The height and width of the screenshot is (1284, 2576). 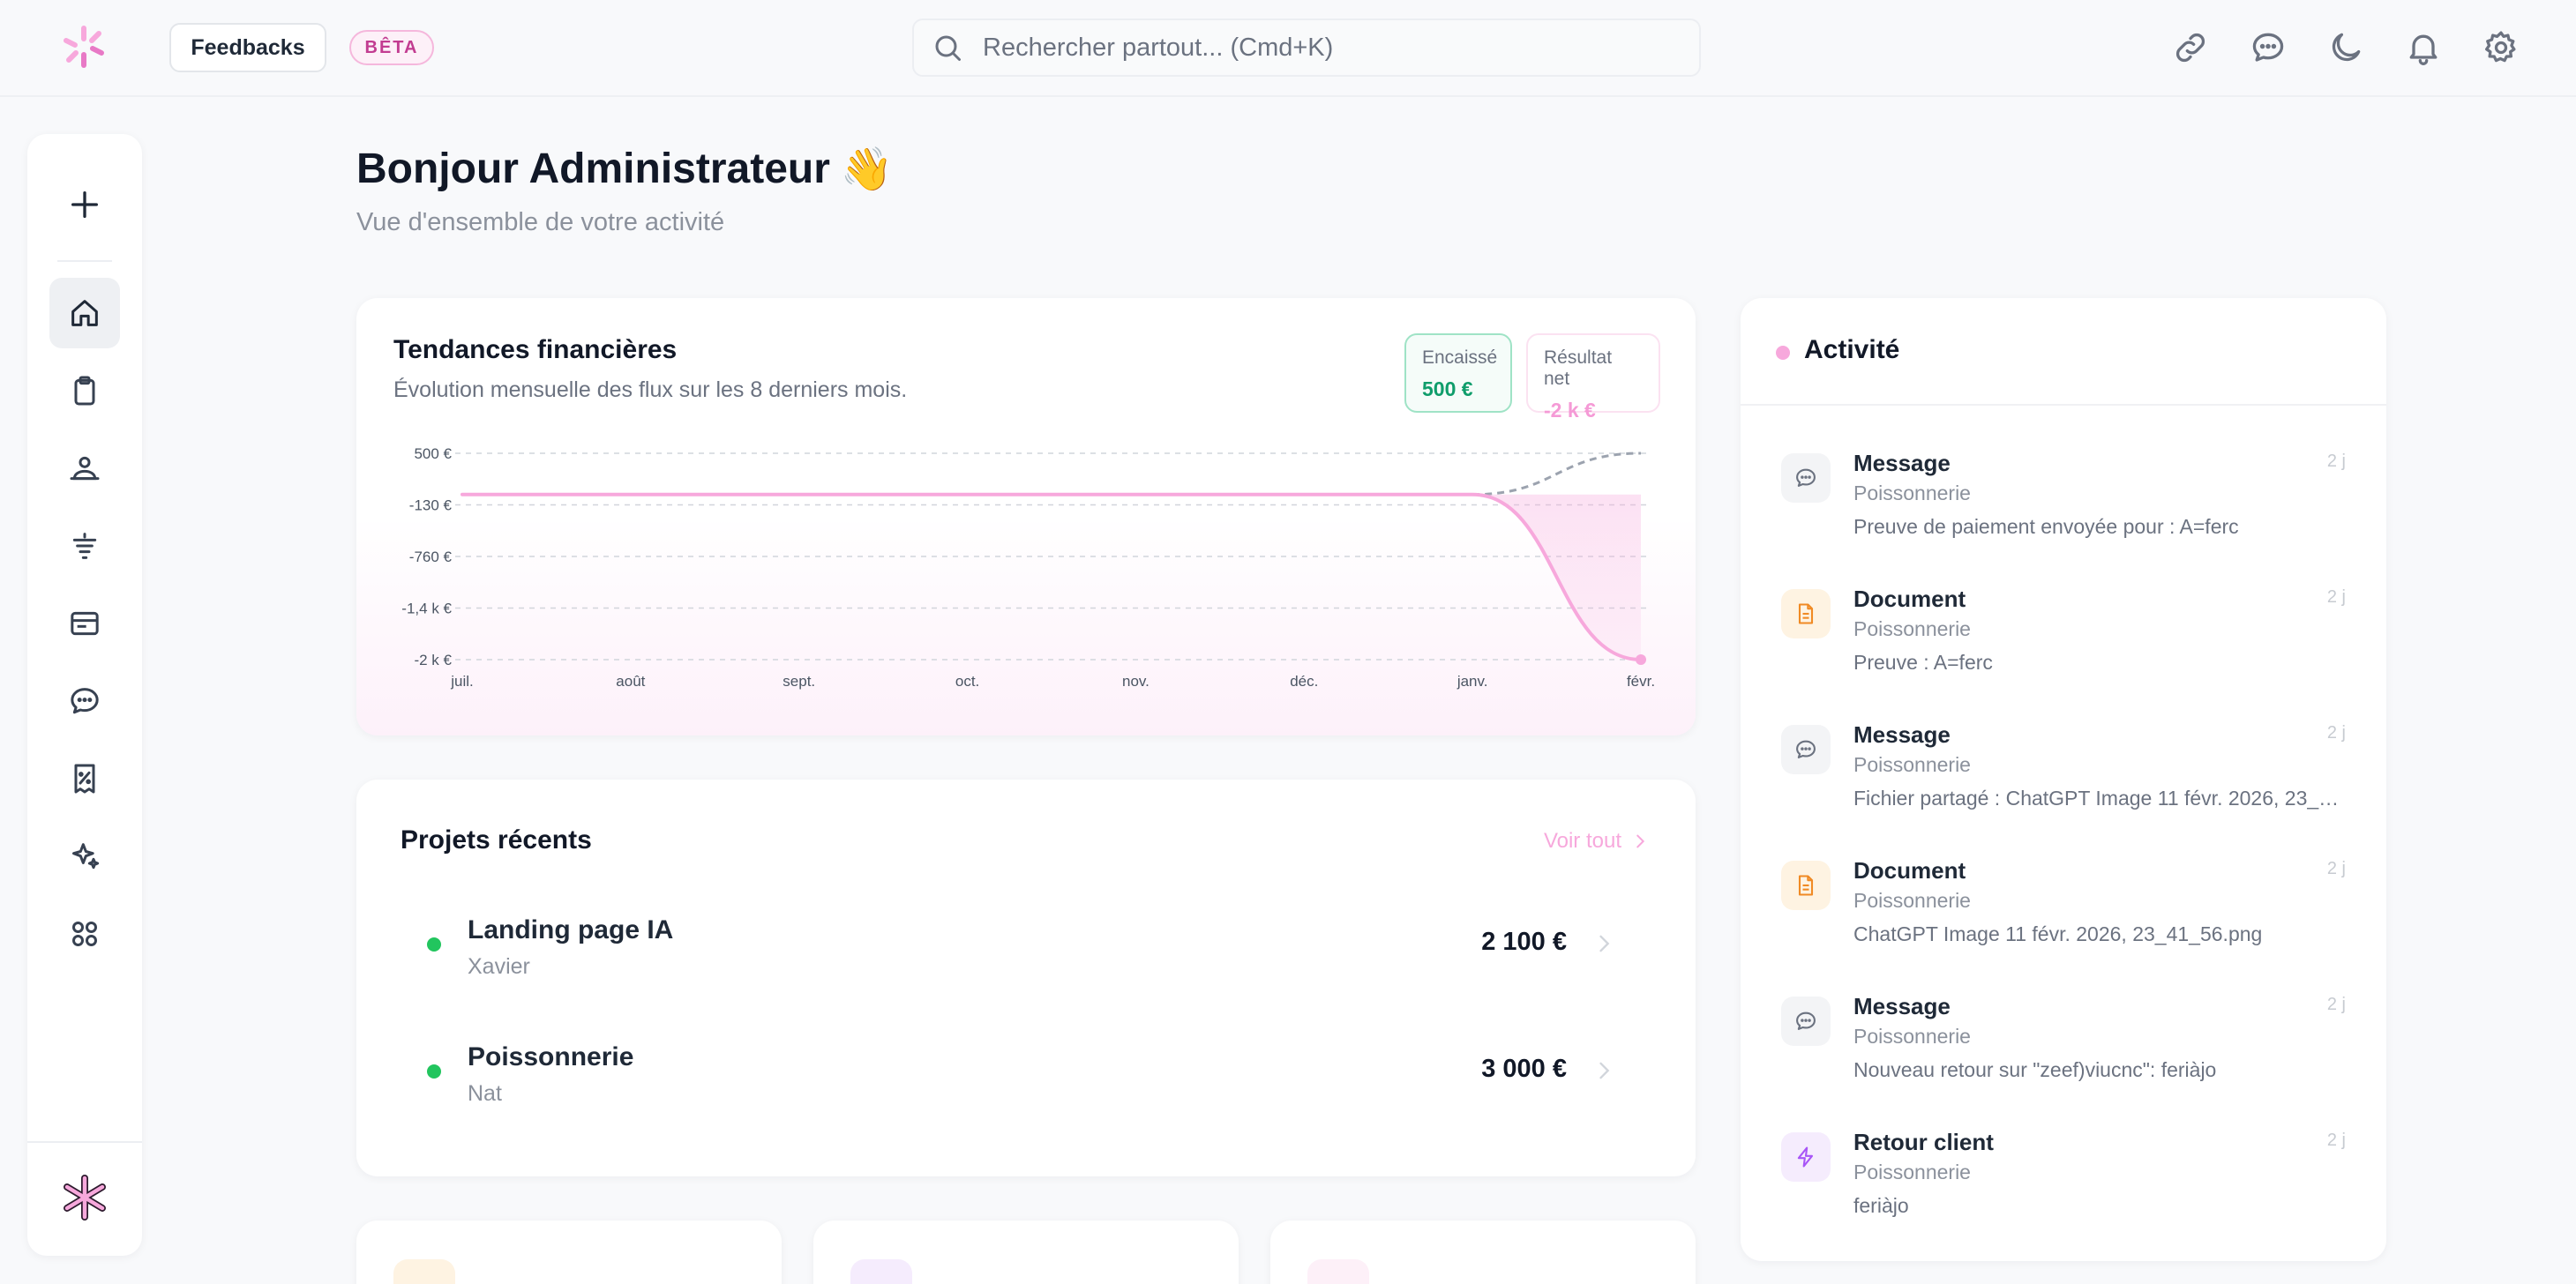 I want to click on card-title: Activité, so click(x=1852, y=349).